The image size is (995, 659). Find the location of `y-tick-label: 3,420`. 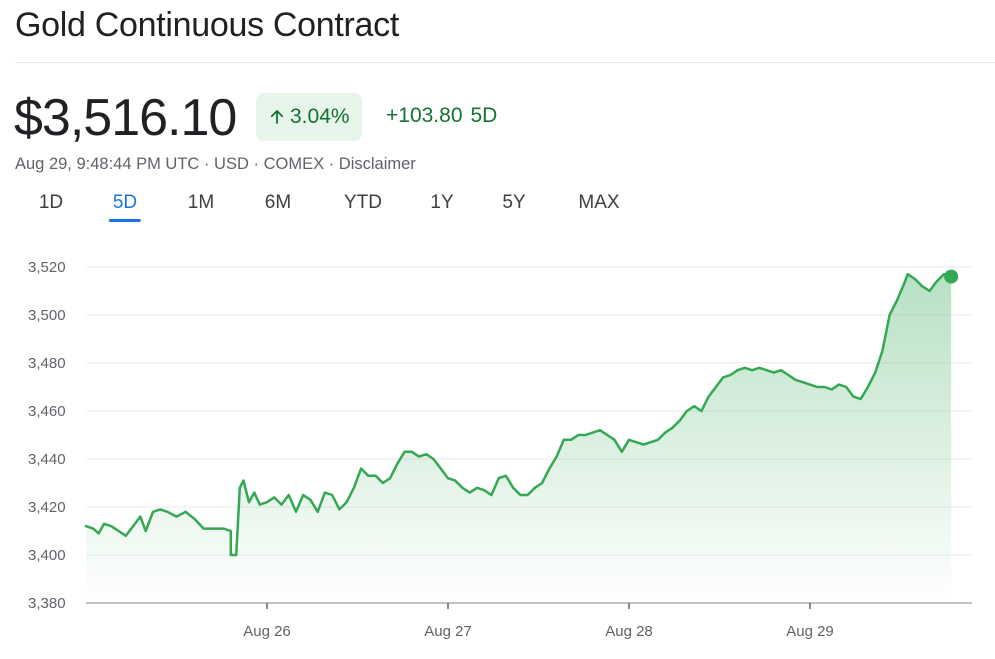

y-tick-label: 3,420 is located at coordinates (47, 507).